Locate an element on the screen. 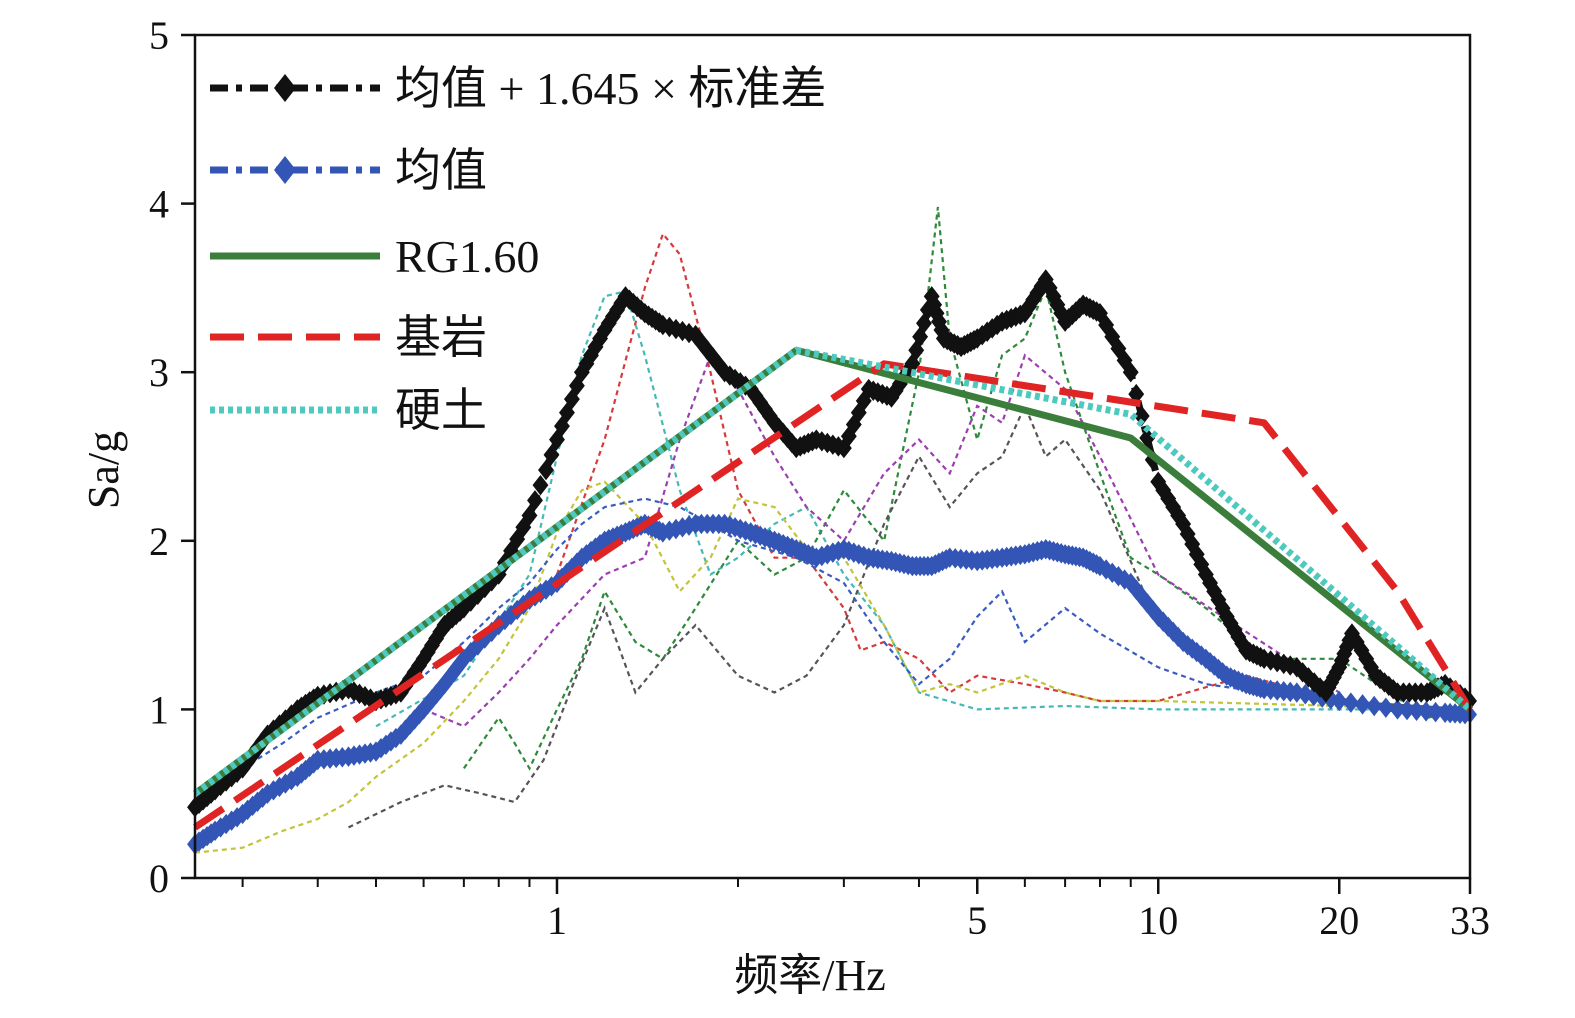  y-tick-label: 0 is located at coordinates (159, 878).